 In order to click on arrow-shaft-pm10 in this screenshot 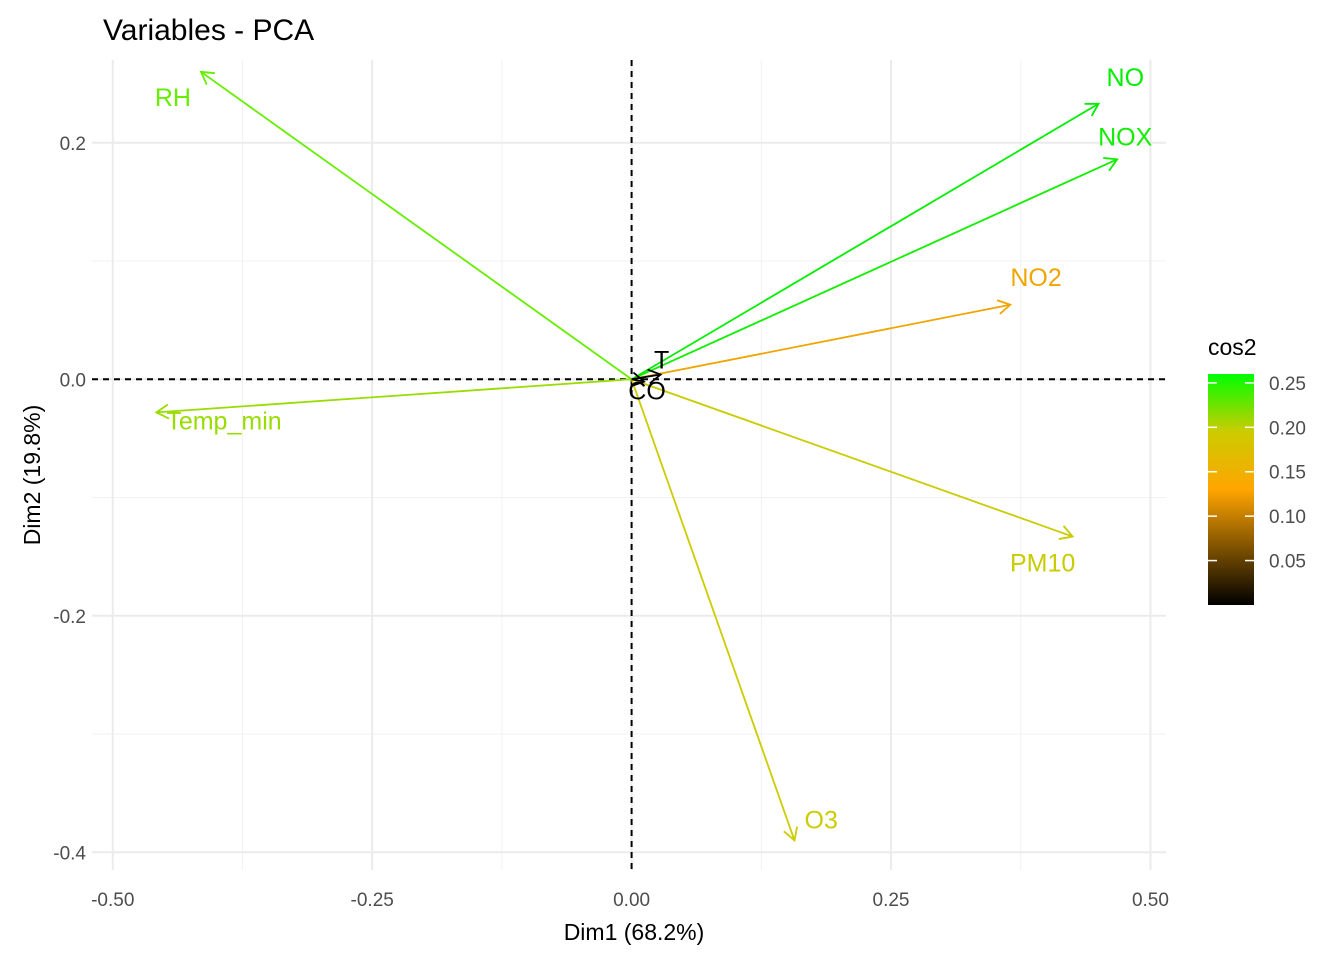, I will do `click(852, 458)`.